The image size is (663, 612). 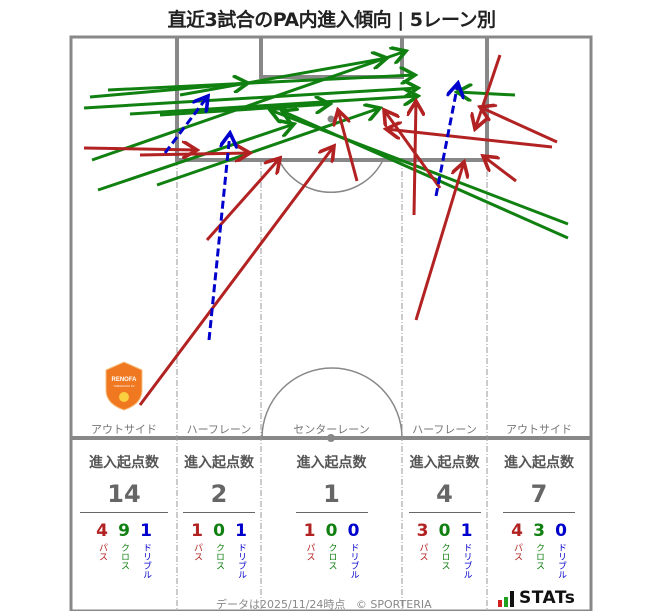 What do you see at coordinates (219, 429) in the screenshot?
I see `lane-label-left-half: ハーフレーン` at bounding box center [219, 429].